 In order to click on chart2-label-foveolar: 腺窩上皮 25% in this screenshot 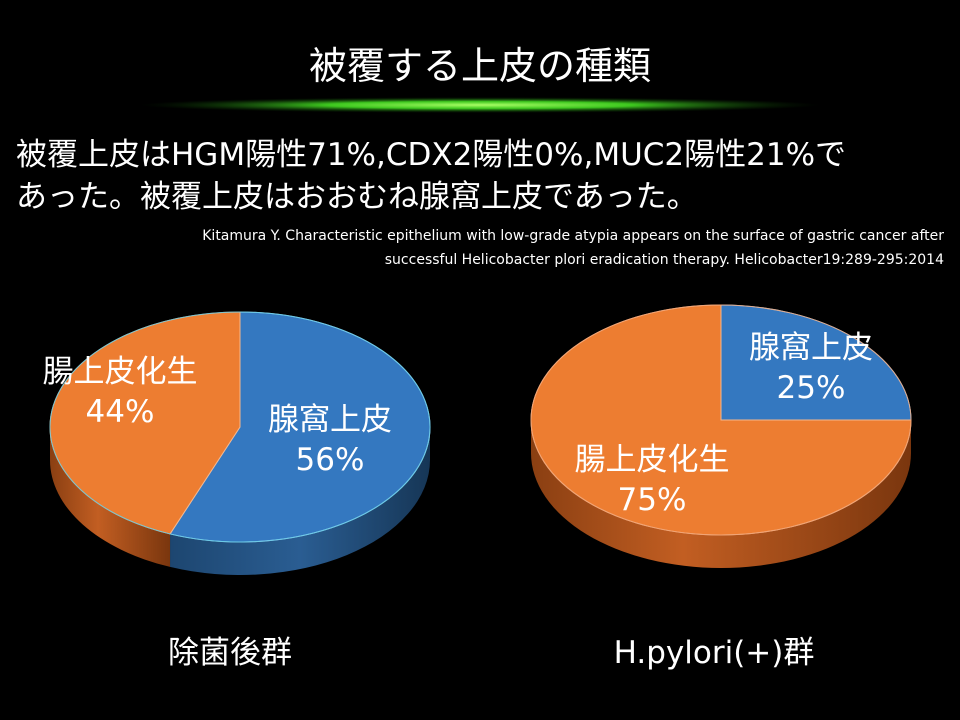, I will do `click(811, 368)`.